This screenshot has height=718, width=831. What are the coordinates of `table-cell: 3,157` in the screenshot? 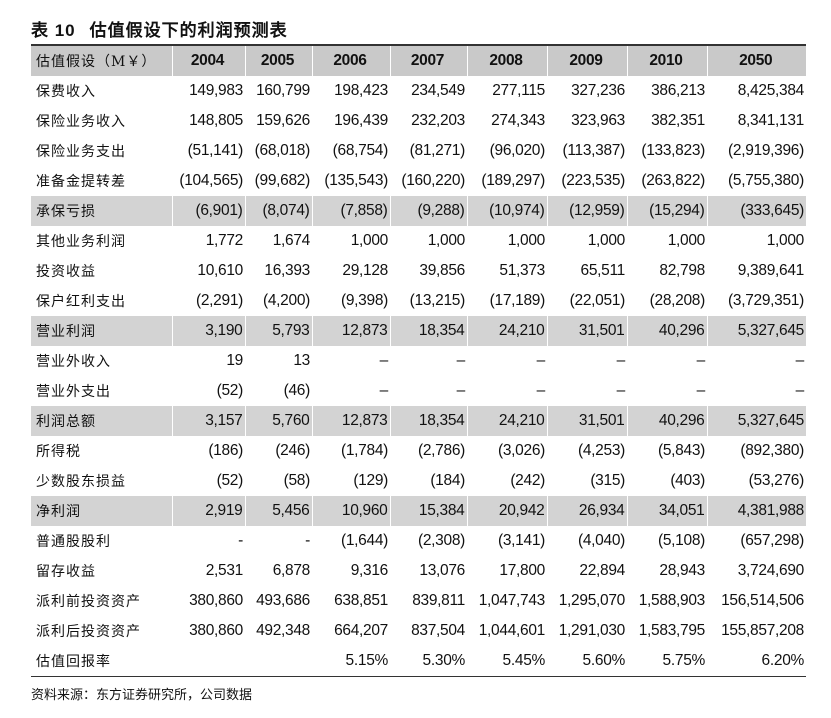 It's located at (208, 421).